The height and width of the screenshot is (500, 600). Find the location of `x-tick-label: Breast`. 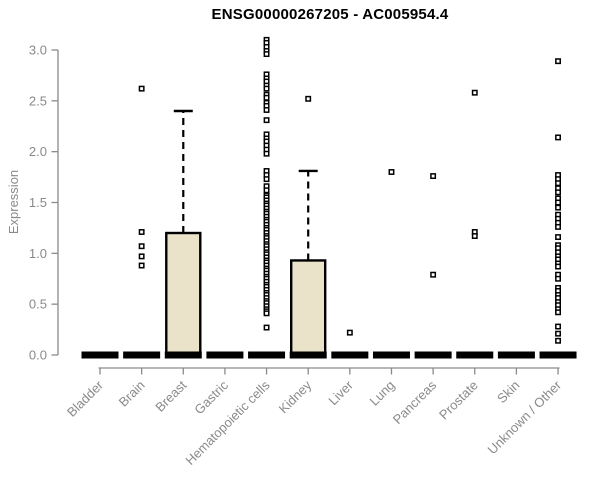

x-tick-label: Breast is located at coordinates (170, 395).